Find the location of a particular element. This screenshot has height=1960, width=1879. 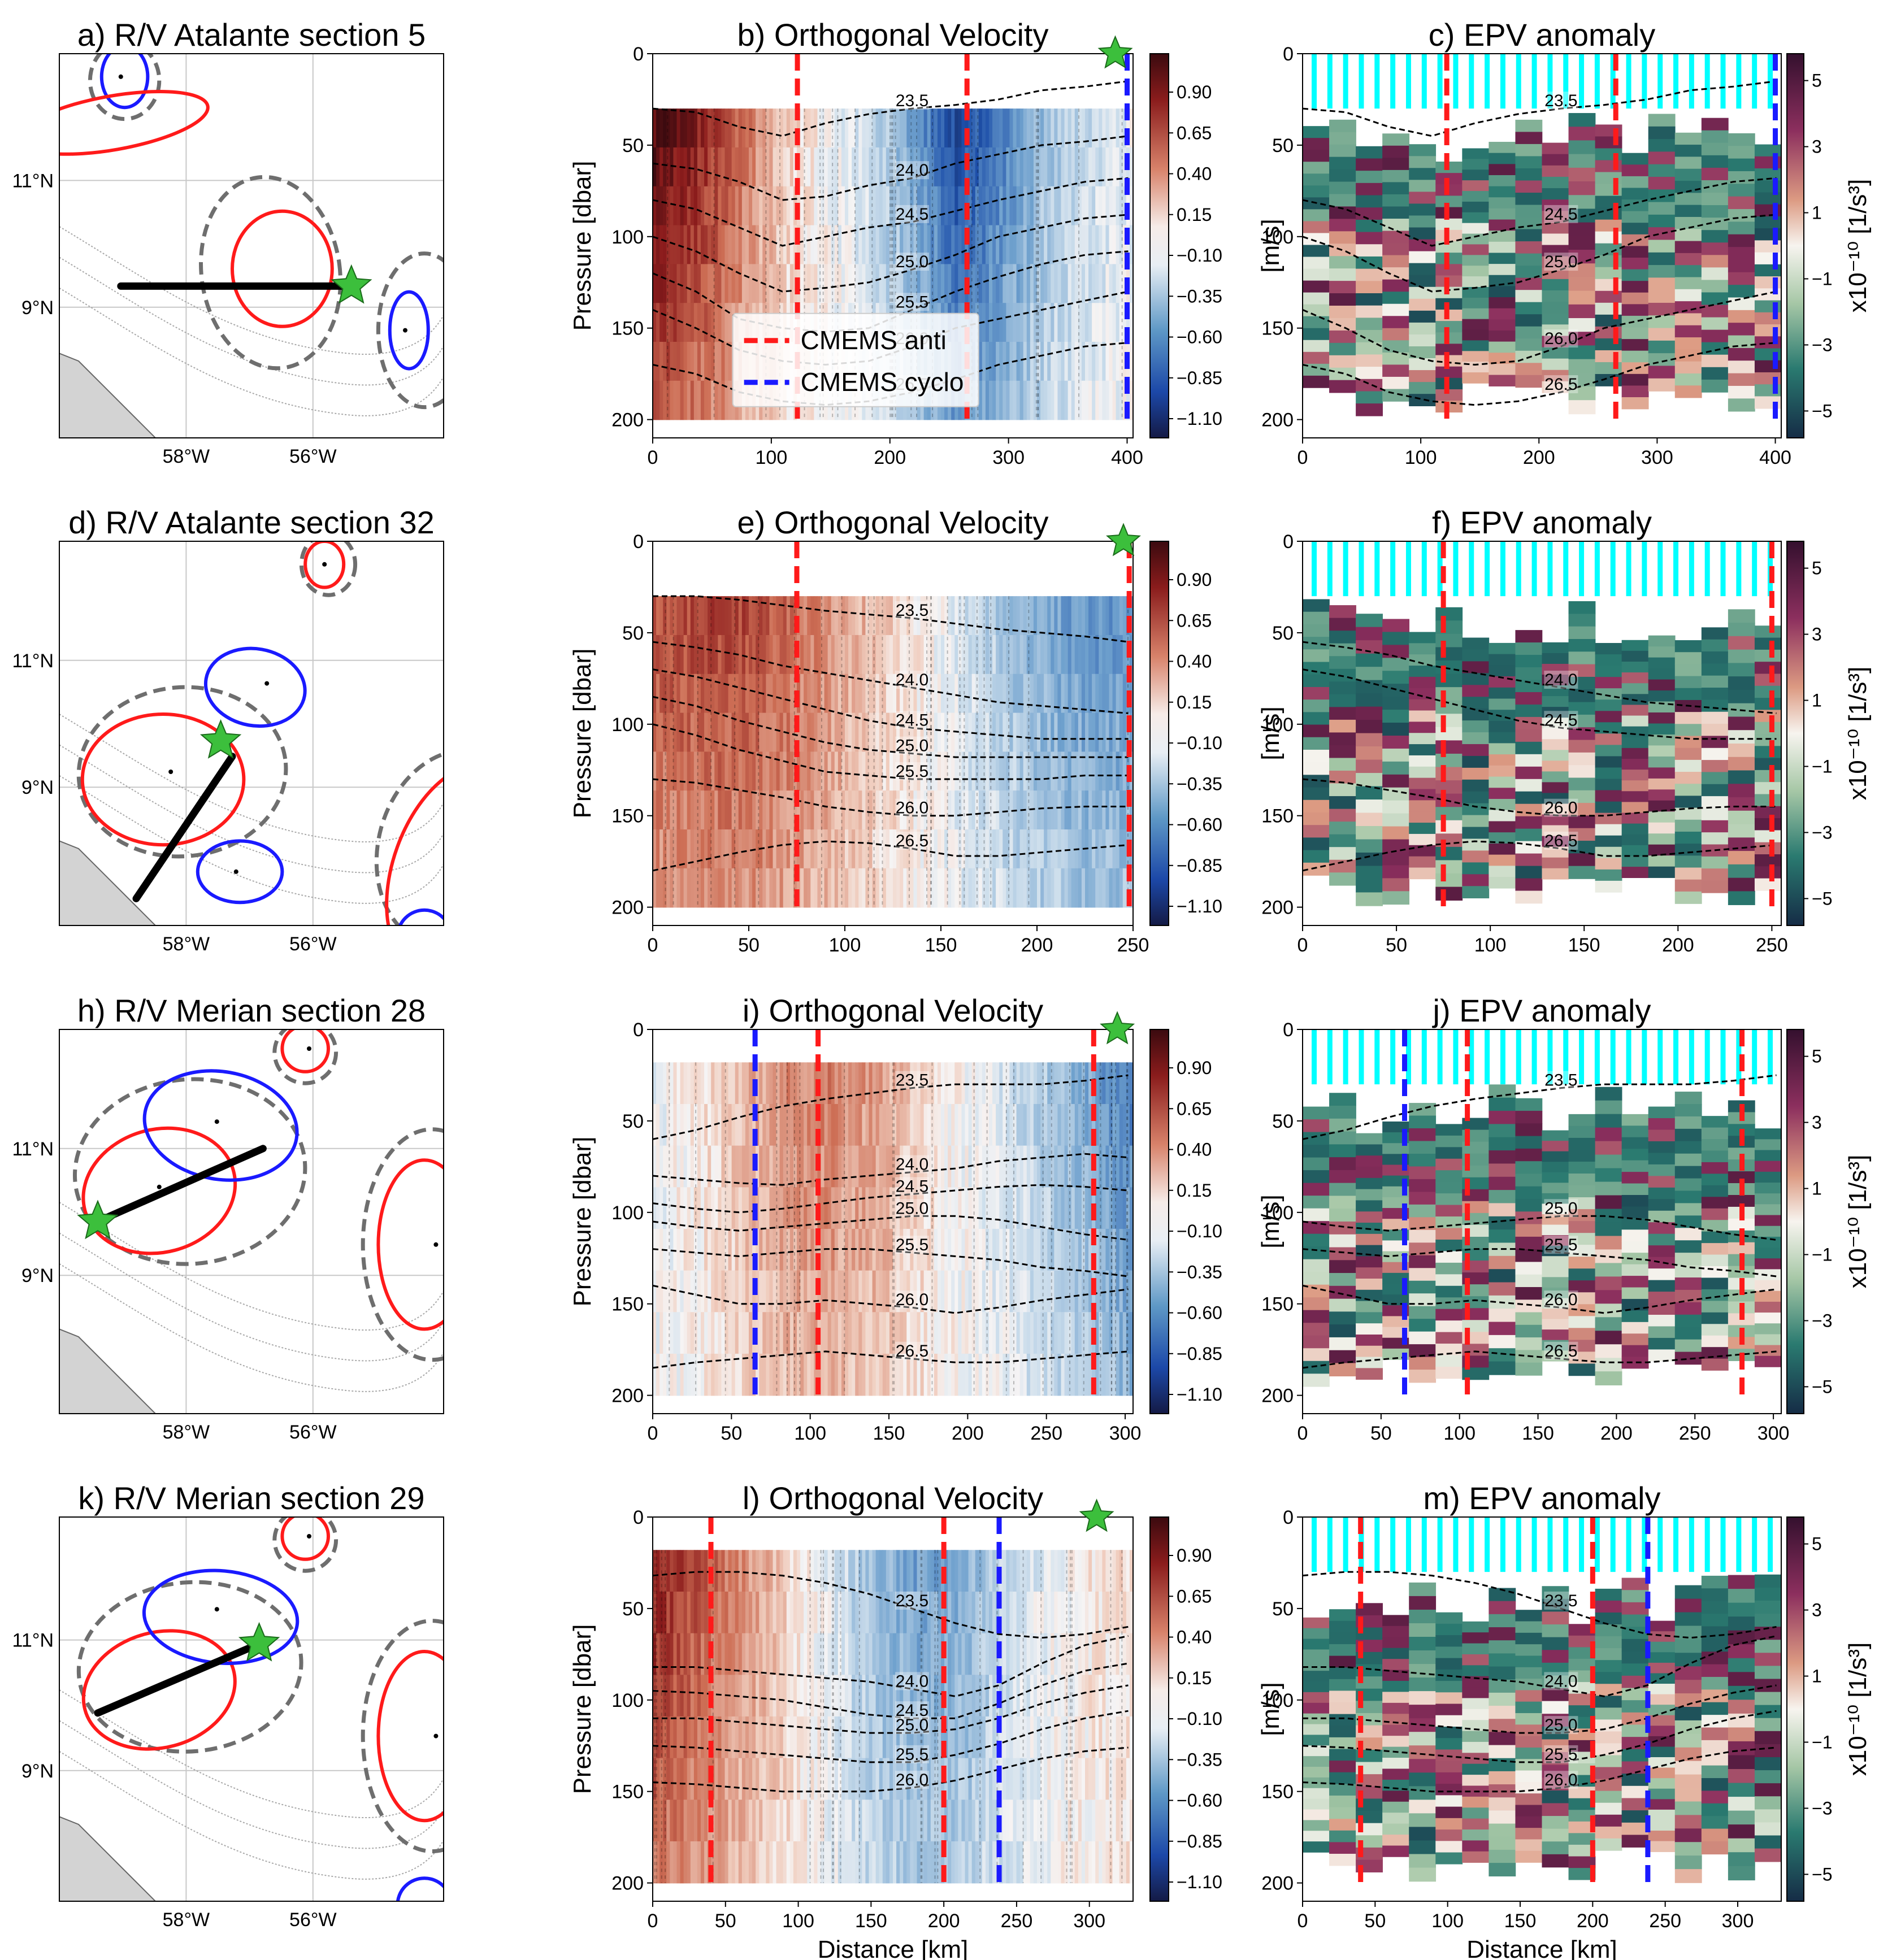

map-title: a) R/V Atalante section 5 is located at coordinates (251, 35).